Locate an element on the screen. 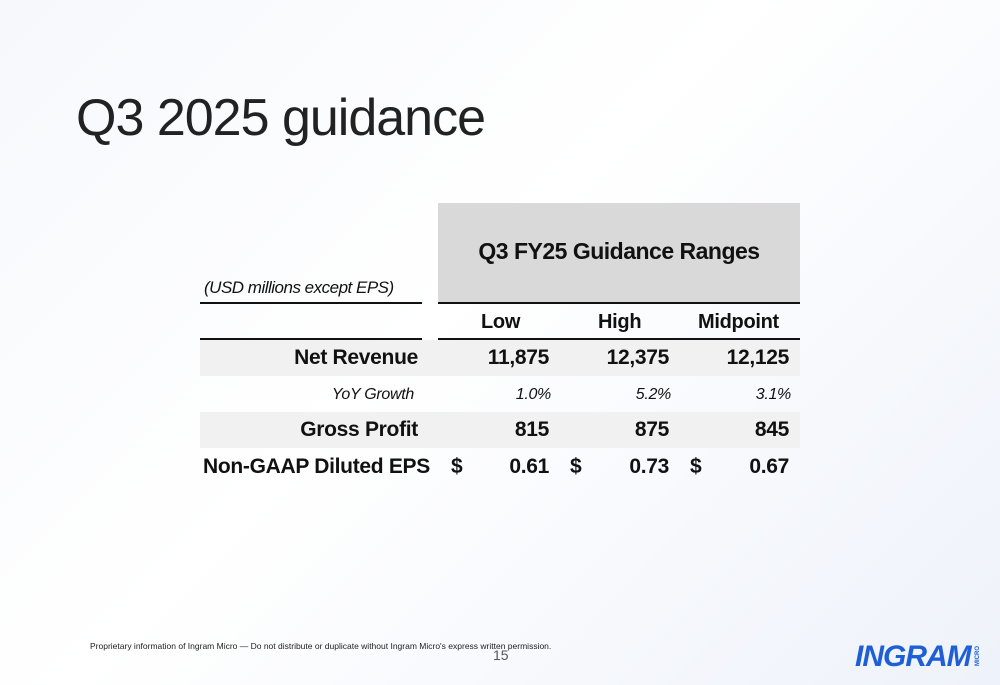 The image size is (1000, 685). table-row-net-revenue: Net Revenue 11,875 12,375 12,125 is located at coordinates (500, 358).